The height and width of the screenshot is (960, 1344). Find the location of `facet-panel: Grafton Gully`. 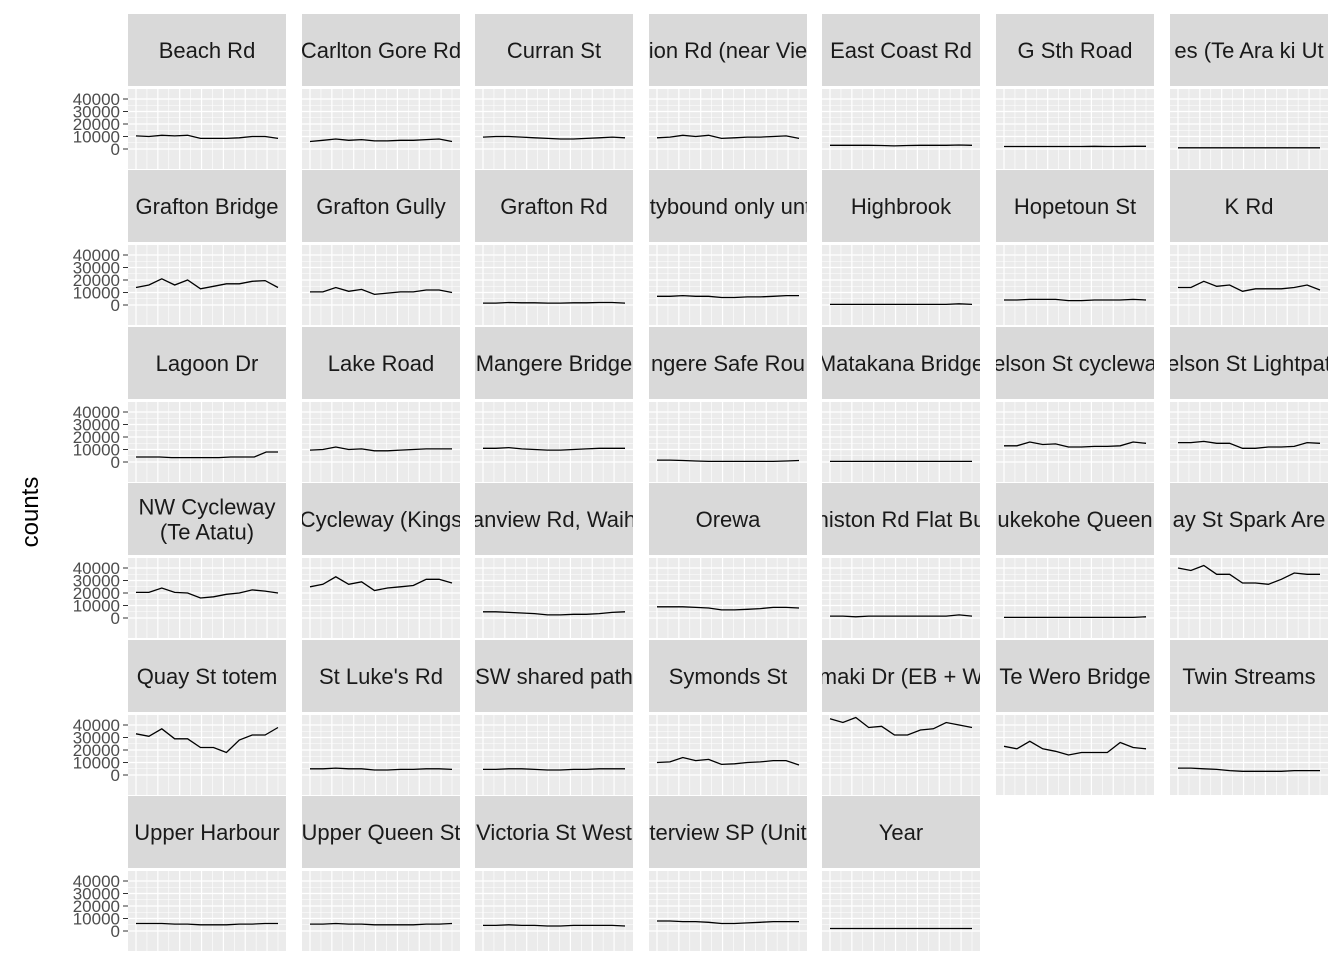

facet-panel: Grafton Gully is located at coordinates (381, 247).